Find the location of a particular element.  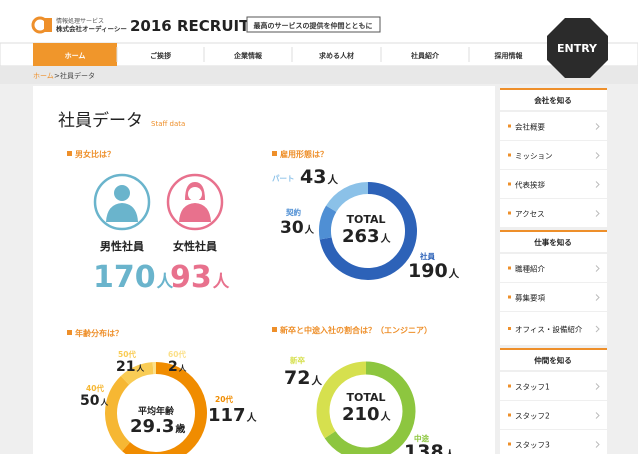

gender-label: 女性社員 is located at coordinates (195, 246).